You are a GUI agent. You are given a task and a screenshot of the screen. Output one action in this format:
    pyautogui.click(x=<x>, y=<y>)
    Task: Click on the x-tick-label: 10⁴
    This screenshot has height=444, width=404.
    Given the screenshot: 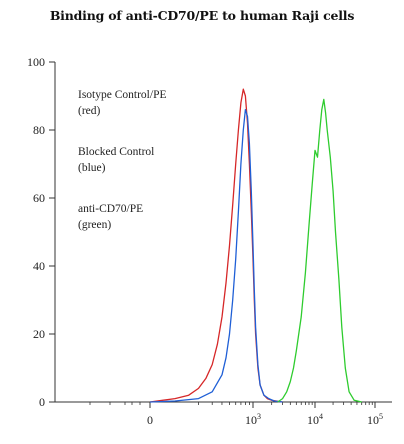 What is the action you would take?
    pyautogui.click(x=315, y=419)
    